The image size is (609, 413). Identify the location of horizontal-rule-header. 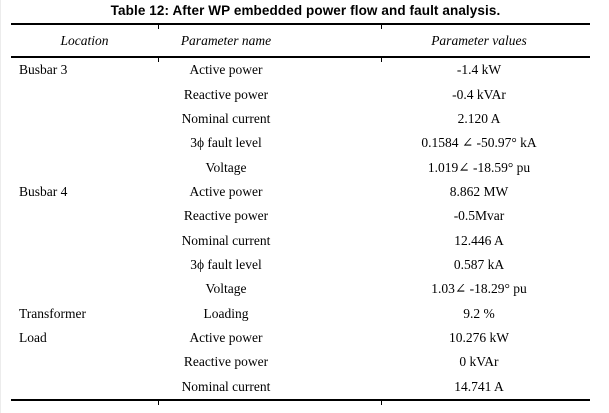
(300, 59).